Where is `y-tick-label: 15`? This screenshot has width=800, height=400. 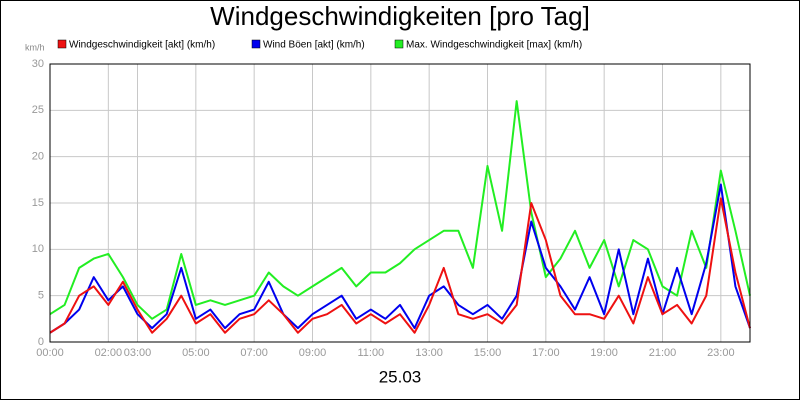
y-tick-label: 15 is located at coordinates (38, 203).